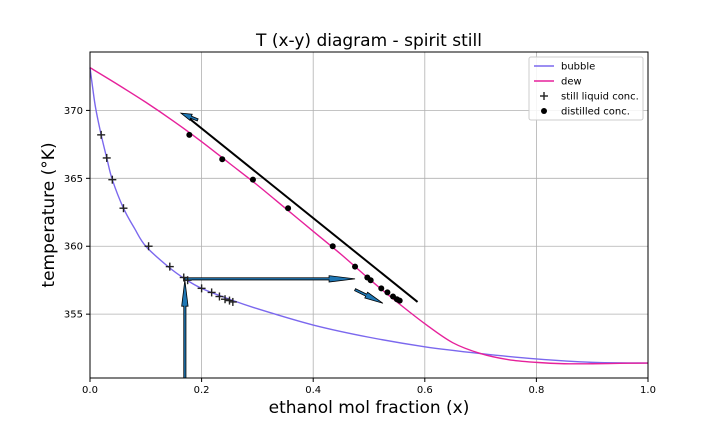  Describe the element at coordinates (536, 390) in the screenshot. I see `x-tick-label: 0.8` at that location.